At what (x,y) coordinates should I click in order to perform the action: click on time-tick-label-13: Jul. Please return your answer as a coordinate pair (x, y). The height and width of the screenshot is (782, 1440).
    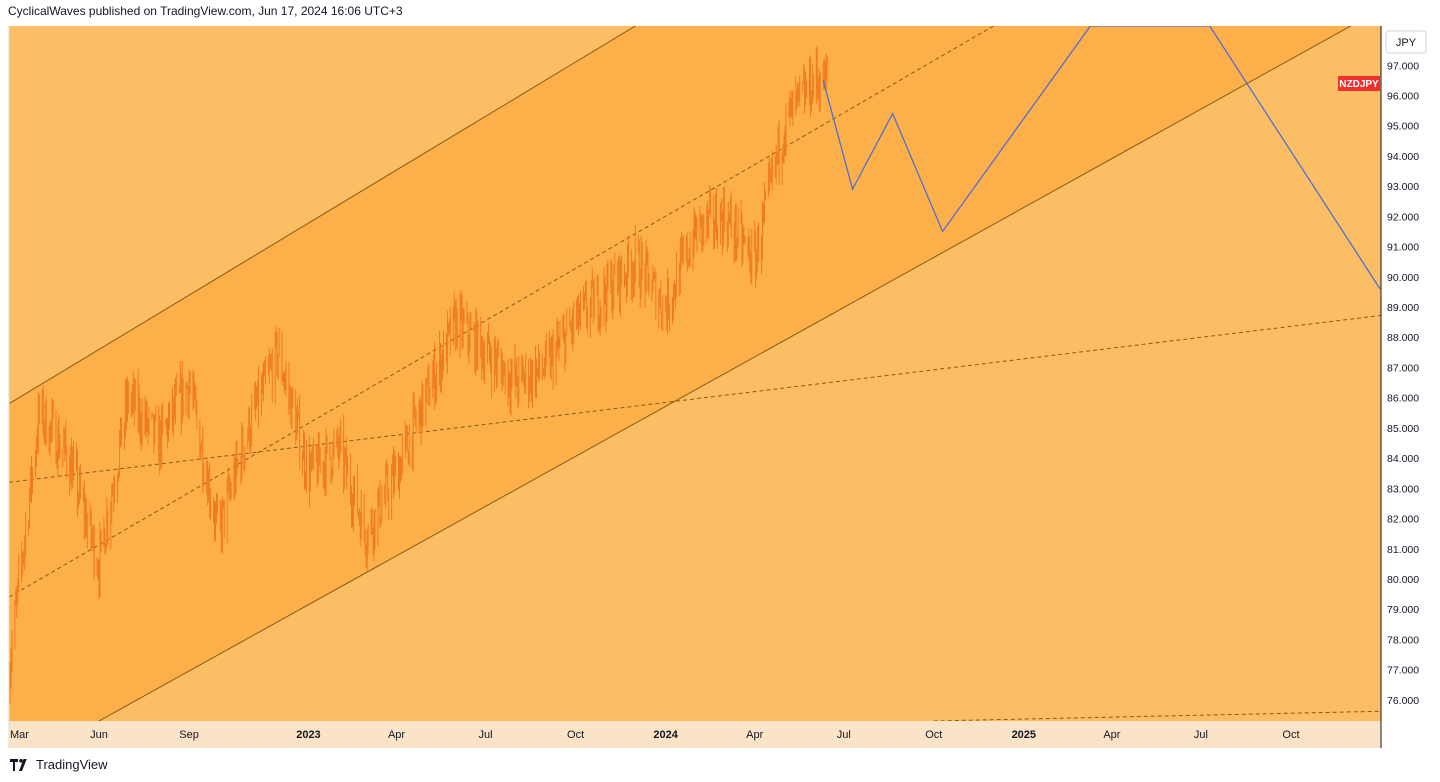
    Looking at the image, I should click on (1201, 735).